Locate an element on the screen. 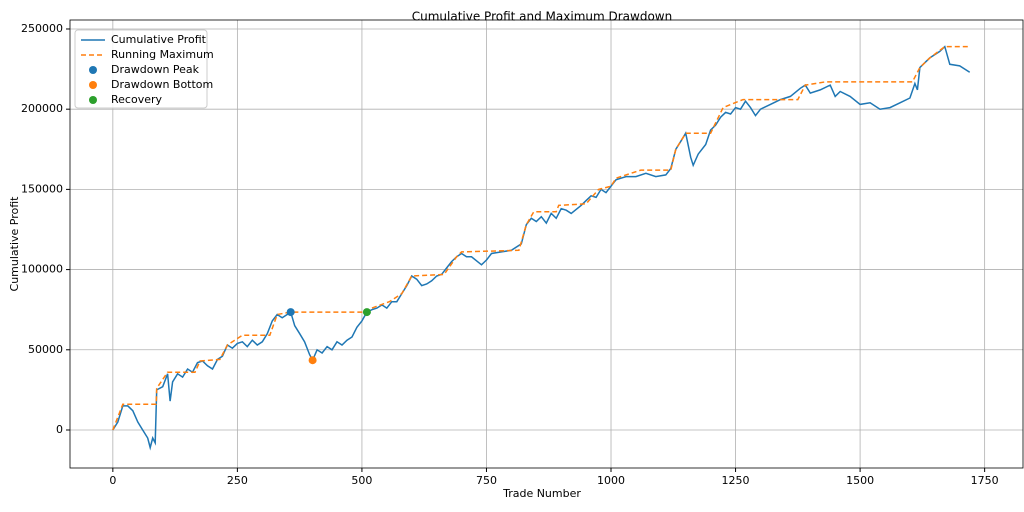  x-axis-label: Trade Number is located at coordinates (541, 493).